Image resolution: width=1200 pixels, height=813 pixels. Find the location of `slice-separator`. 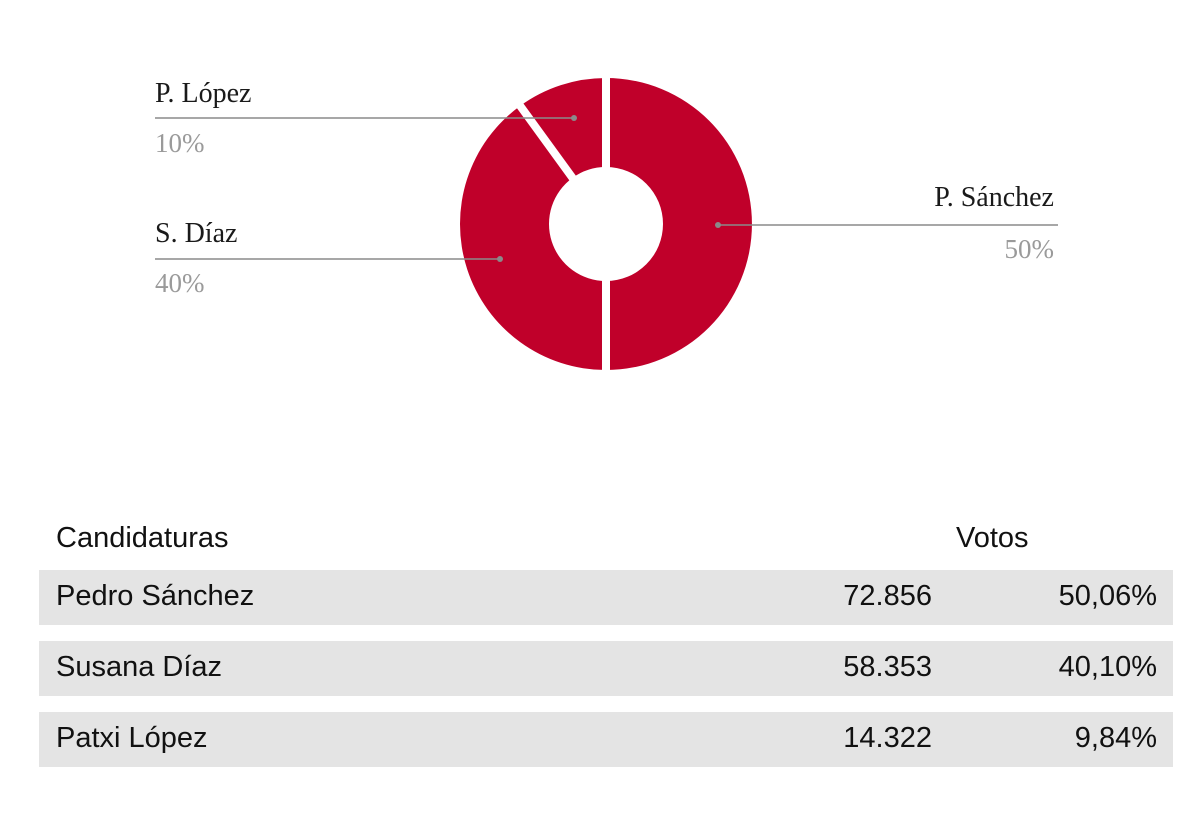

slice-separator is located at coordinates (546, 141).